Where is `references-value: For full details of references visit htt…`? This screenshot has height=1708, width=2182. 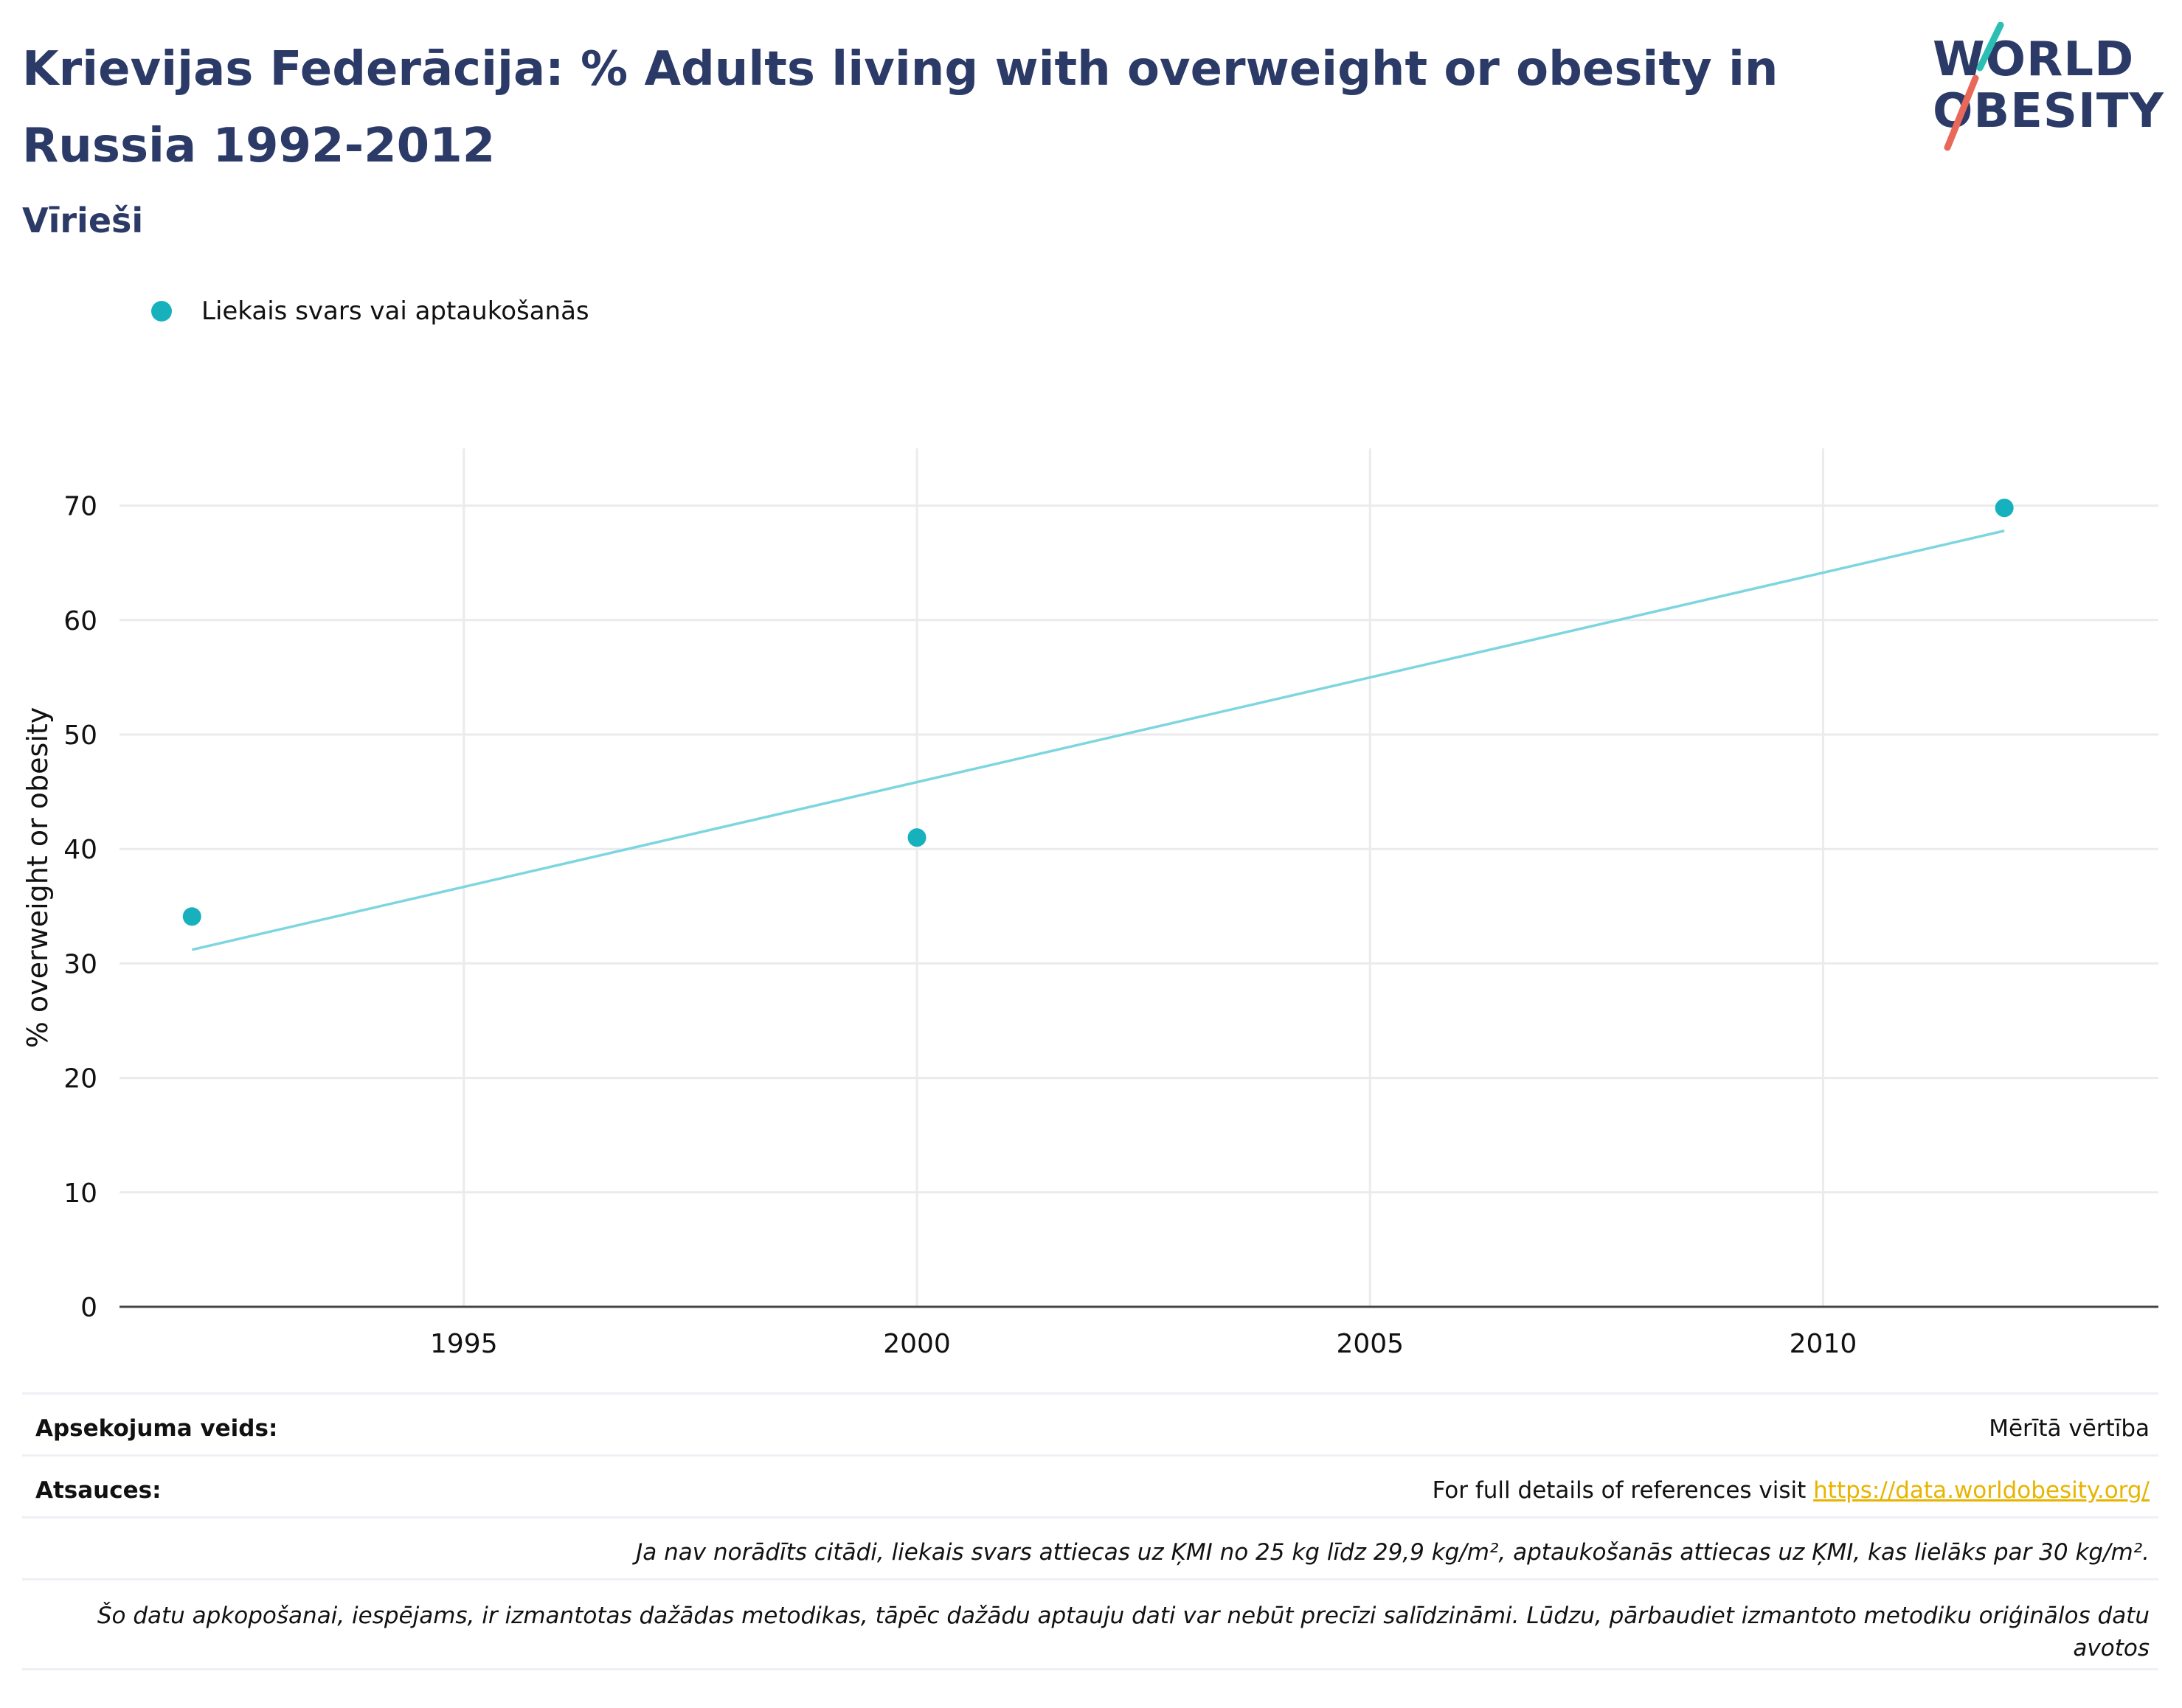 references-value: For full details of references visit htt… is located at coordinates (1791, 1490).